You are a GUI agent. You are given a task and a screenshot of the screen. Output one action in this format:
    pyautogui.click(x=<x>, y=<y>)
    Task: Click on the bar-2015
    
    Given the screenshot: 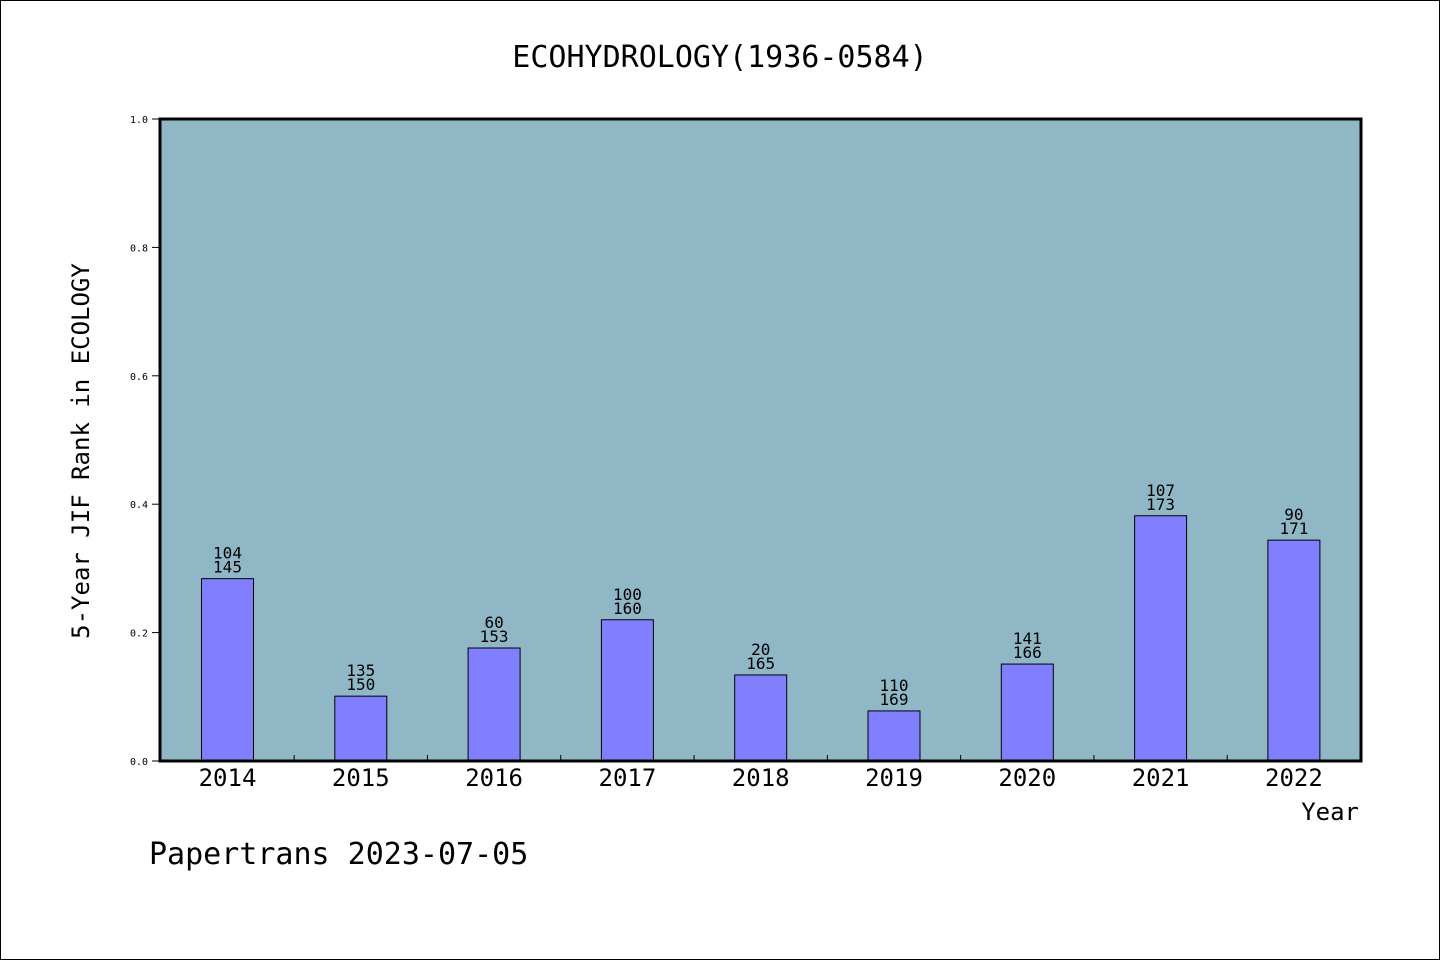 What is the action you would take?
    pyautogui.click(x=361, y=728)
    